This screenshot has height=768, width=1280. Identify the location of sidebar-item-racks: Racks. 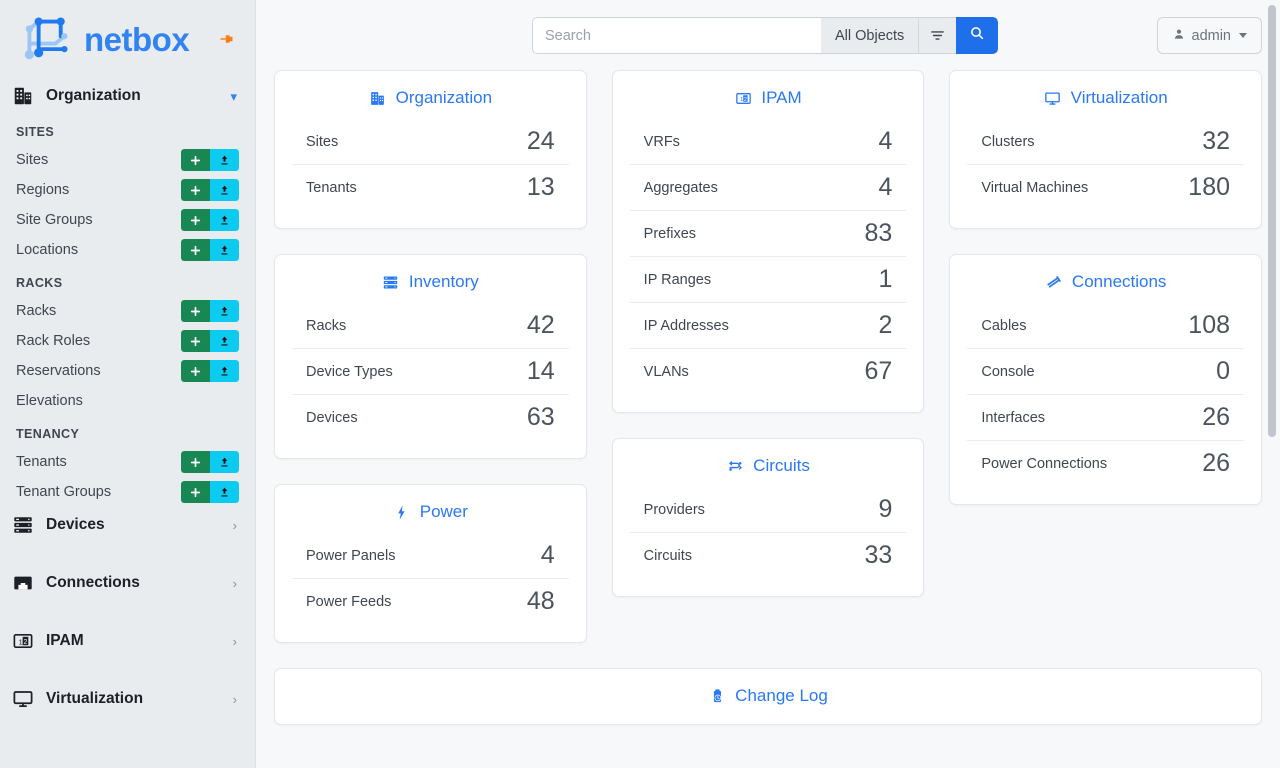
(127, 311).